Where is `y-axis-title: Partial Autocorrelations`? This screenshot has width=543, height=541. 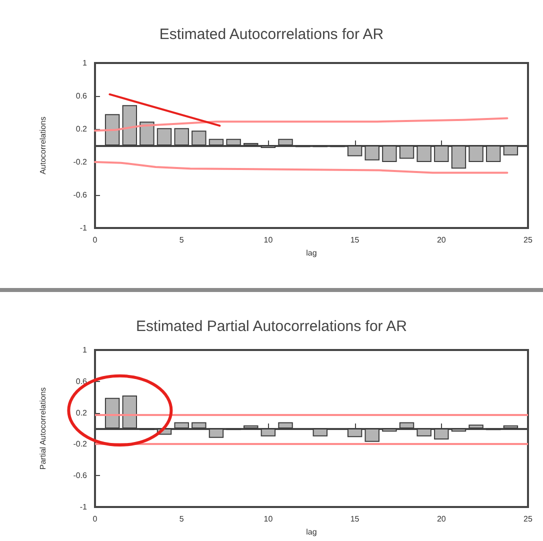 y-axis-title: Partial Autocorrelations is located at coordinates (43, 428).